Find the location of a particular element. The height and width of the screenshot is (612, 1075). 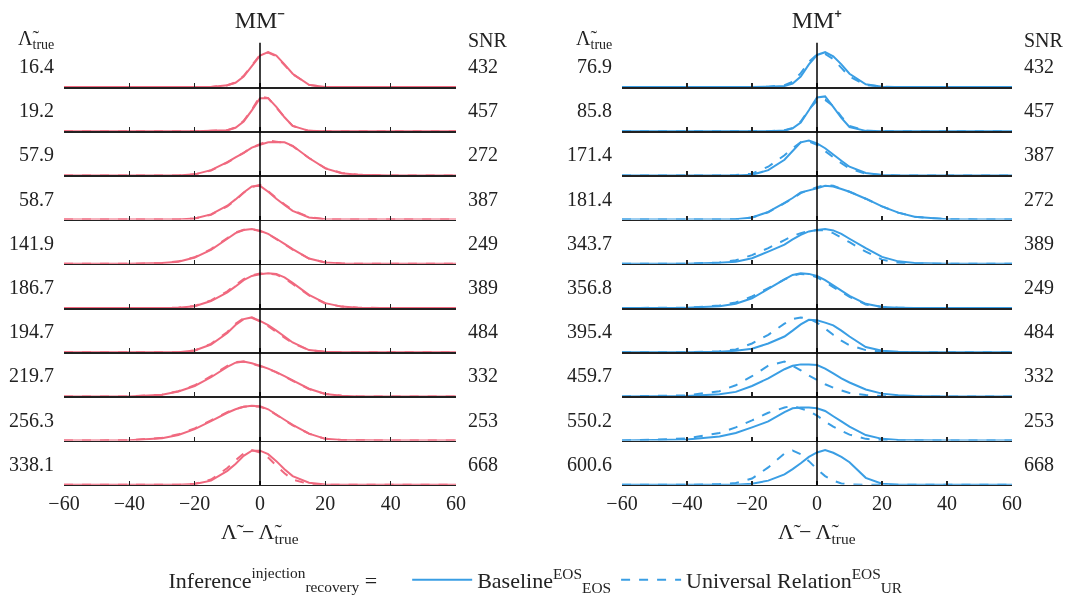

y-axis-title: 19.2 is located at coordinates (36, 110).